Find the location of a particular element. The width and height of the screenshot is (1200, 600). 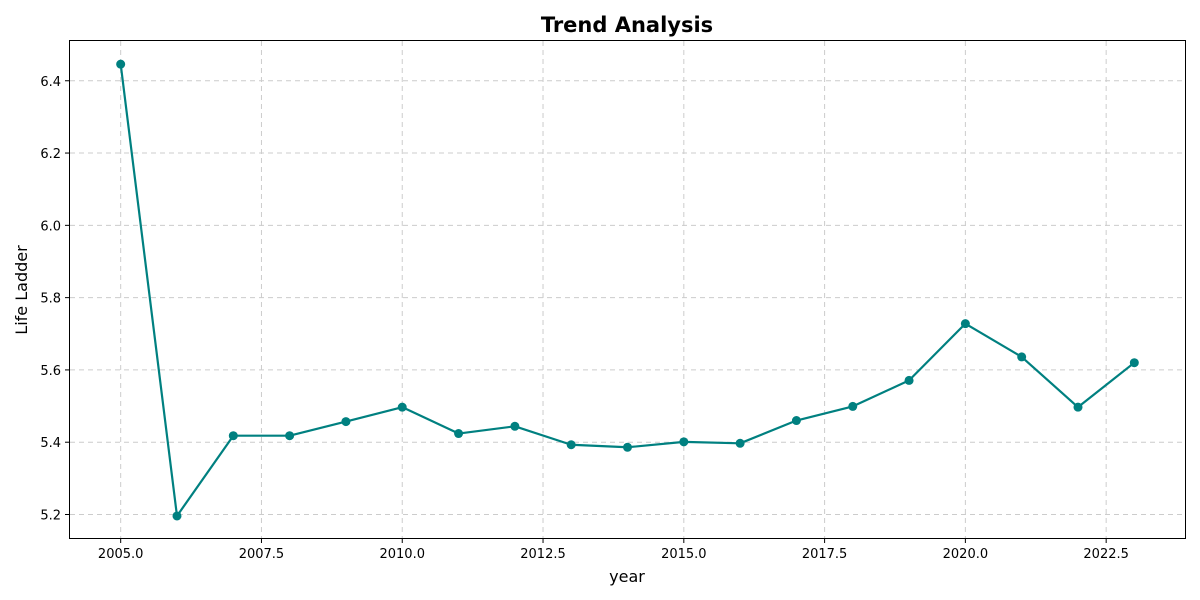

x-tick-label: 2012.5 is located at coordinates (543, 554).